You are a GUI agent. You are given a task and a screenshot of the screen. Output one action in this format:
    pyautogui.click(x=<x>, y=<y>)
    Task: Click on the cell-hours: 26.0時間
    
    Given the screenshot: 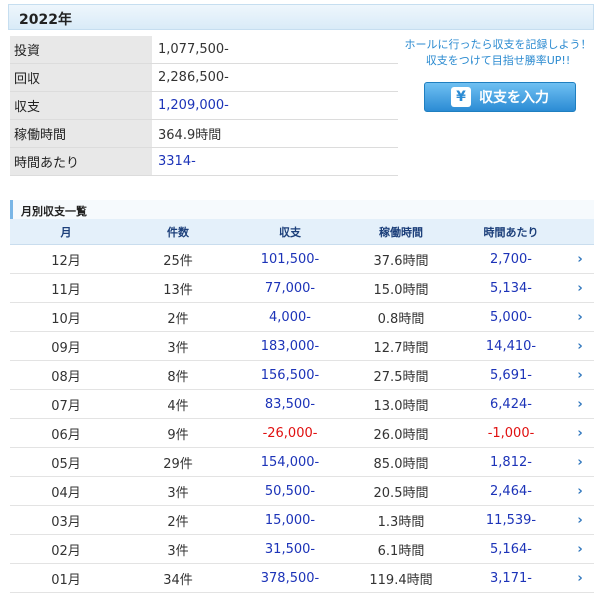 What is the action you would take?
    pyautogui.click(x=401, y=433)
    